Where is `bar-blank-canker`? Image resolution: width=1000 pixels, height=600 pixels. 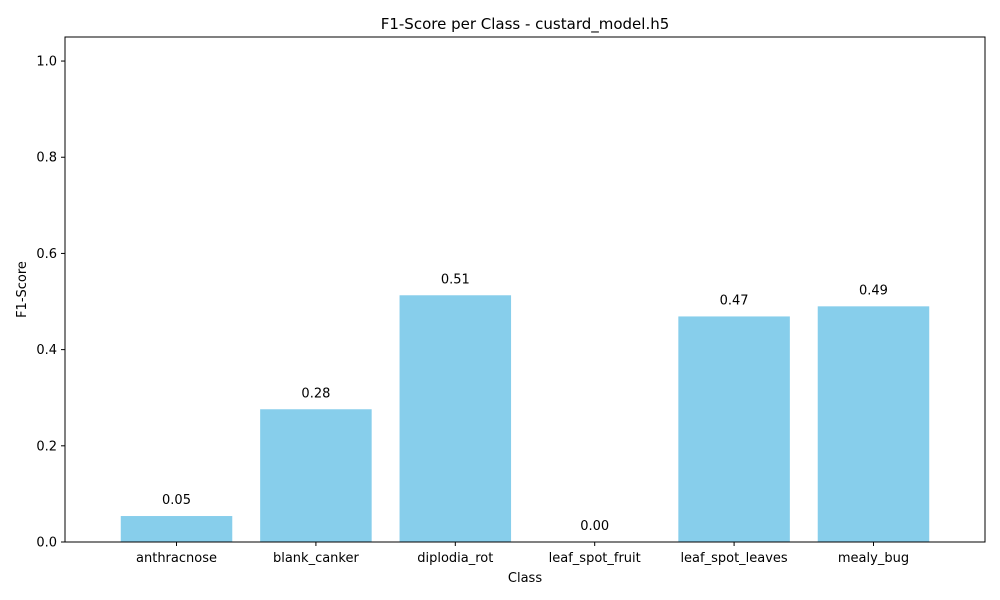
bar-blank-canker is located at coordinates (316, 475).